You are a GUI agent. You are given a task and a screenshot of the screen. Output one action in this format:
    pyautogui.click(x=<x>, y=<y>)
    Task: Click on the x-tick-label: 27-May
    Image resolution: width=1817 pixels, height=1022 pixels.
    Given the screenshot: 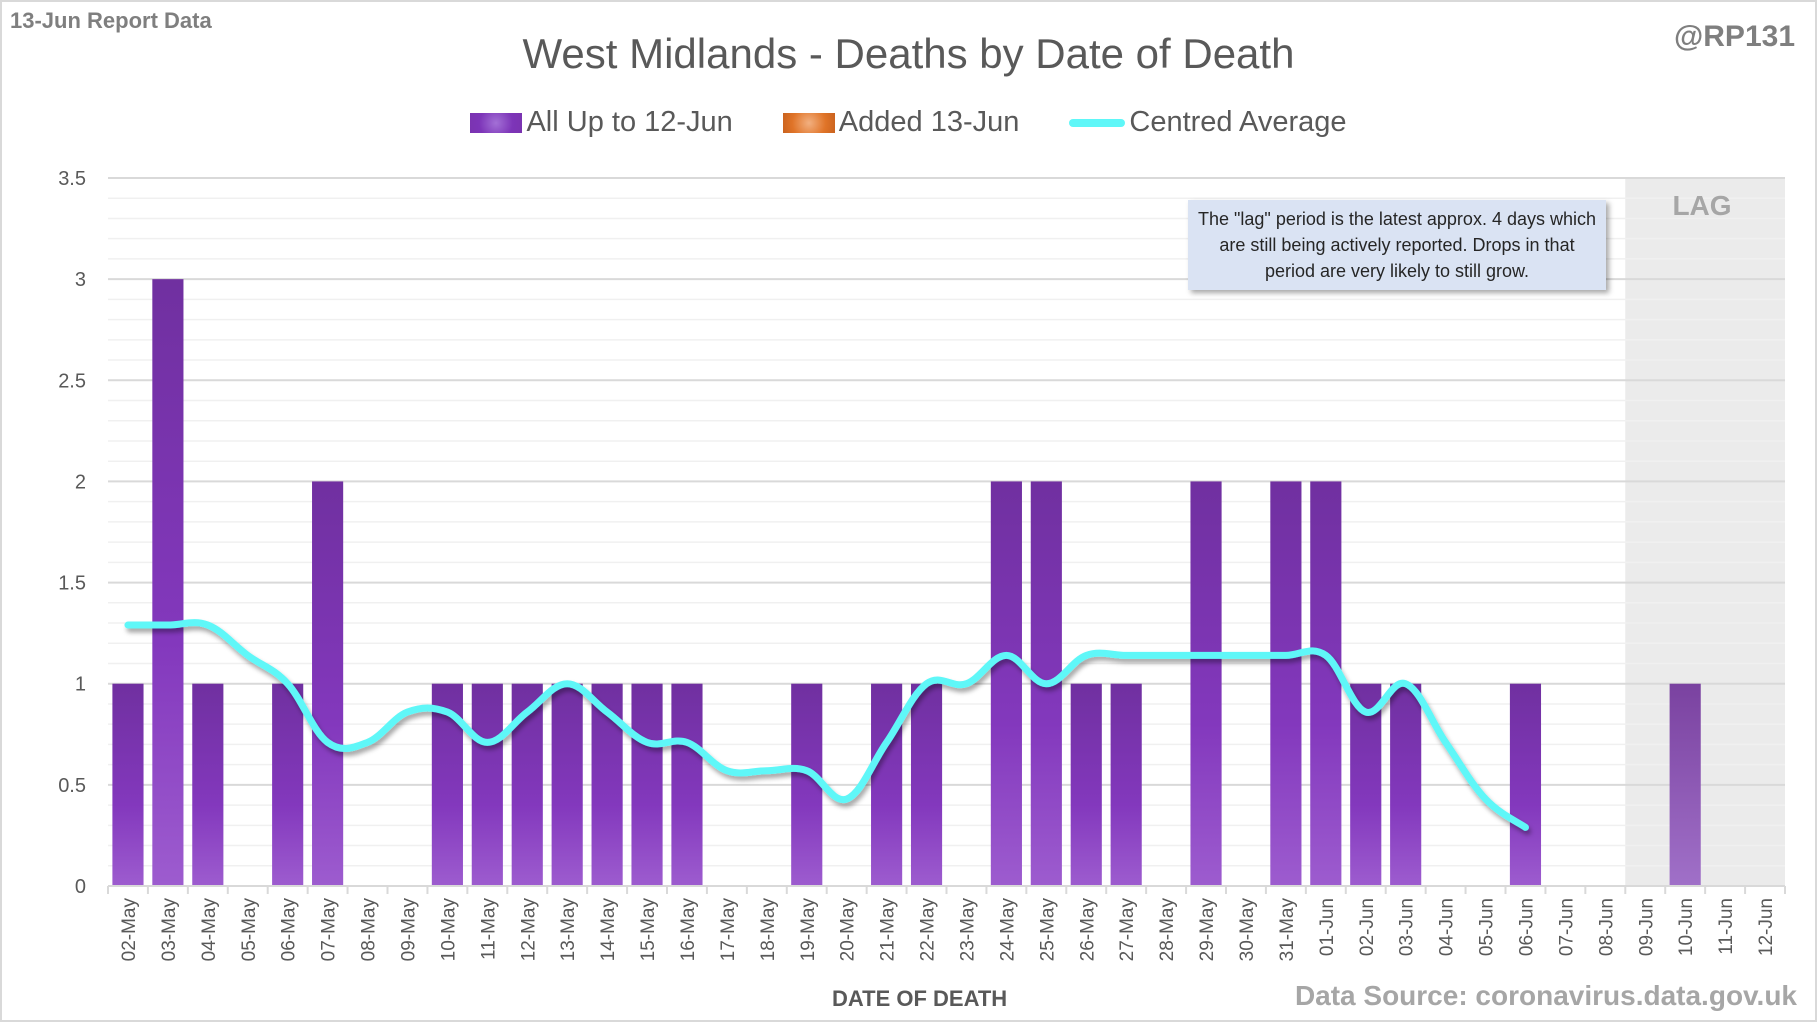 What is the action you would take?
    pyautogui.click(x=1127, y=930)
    